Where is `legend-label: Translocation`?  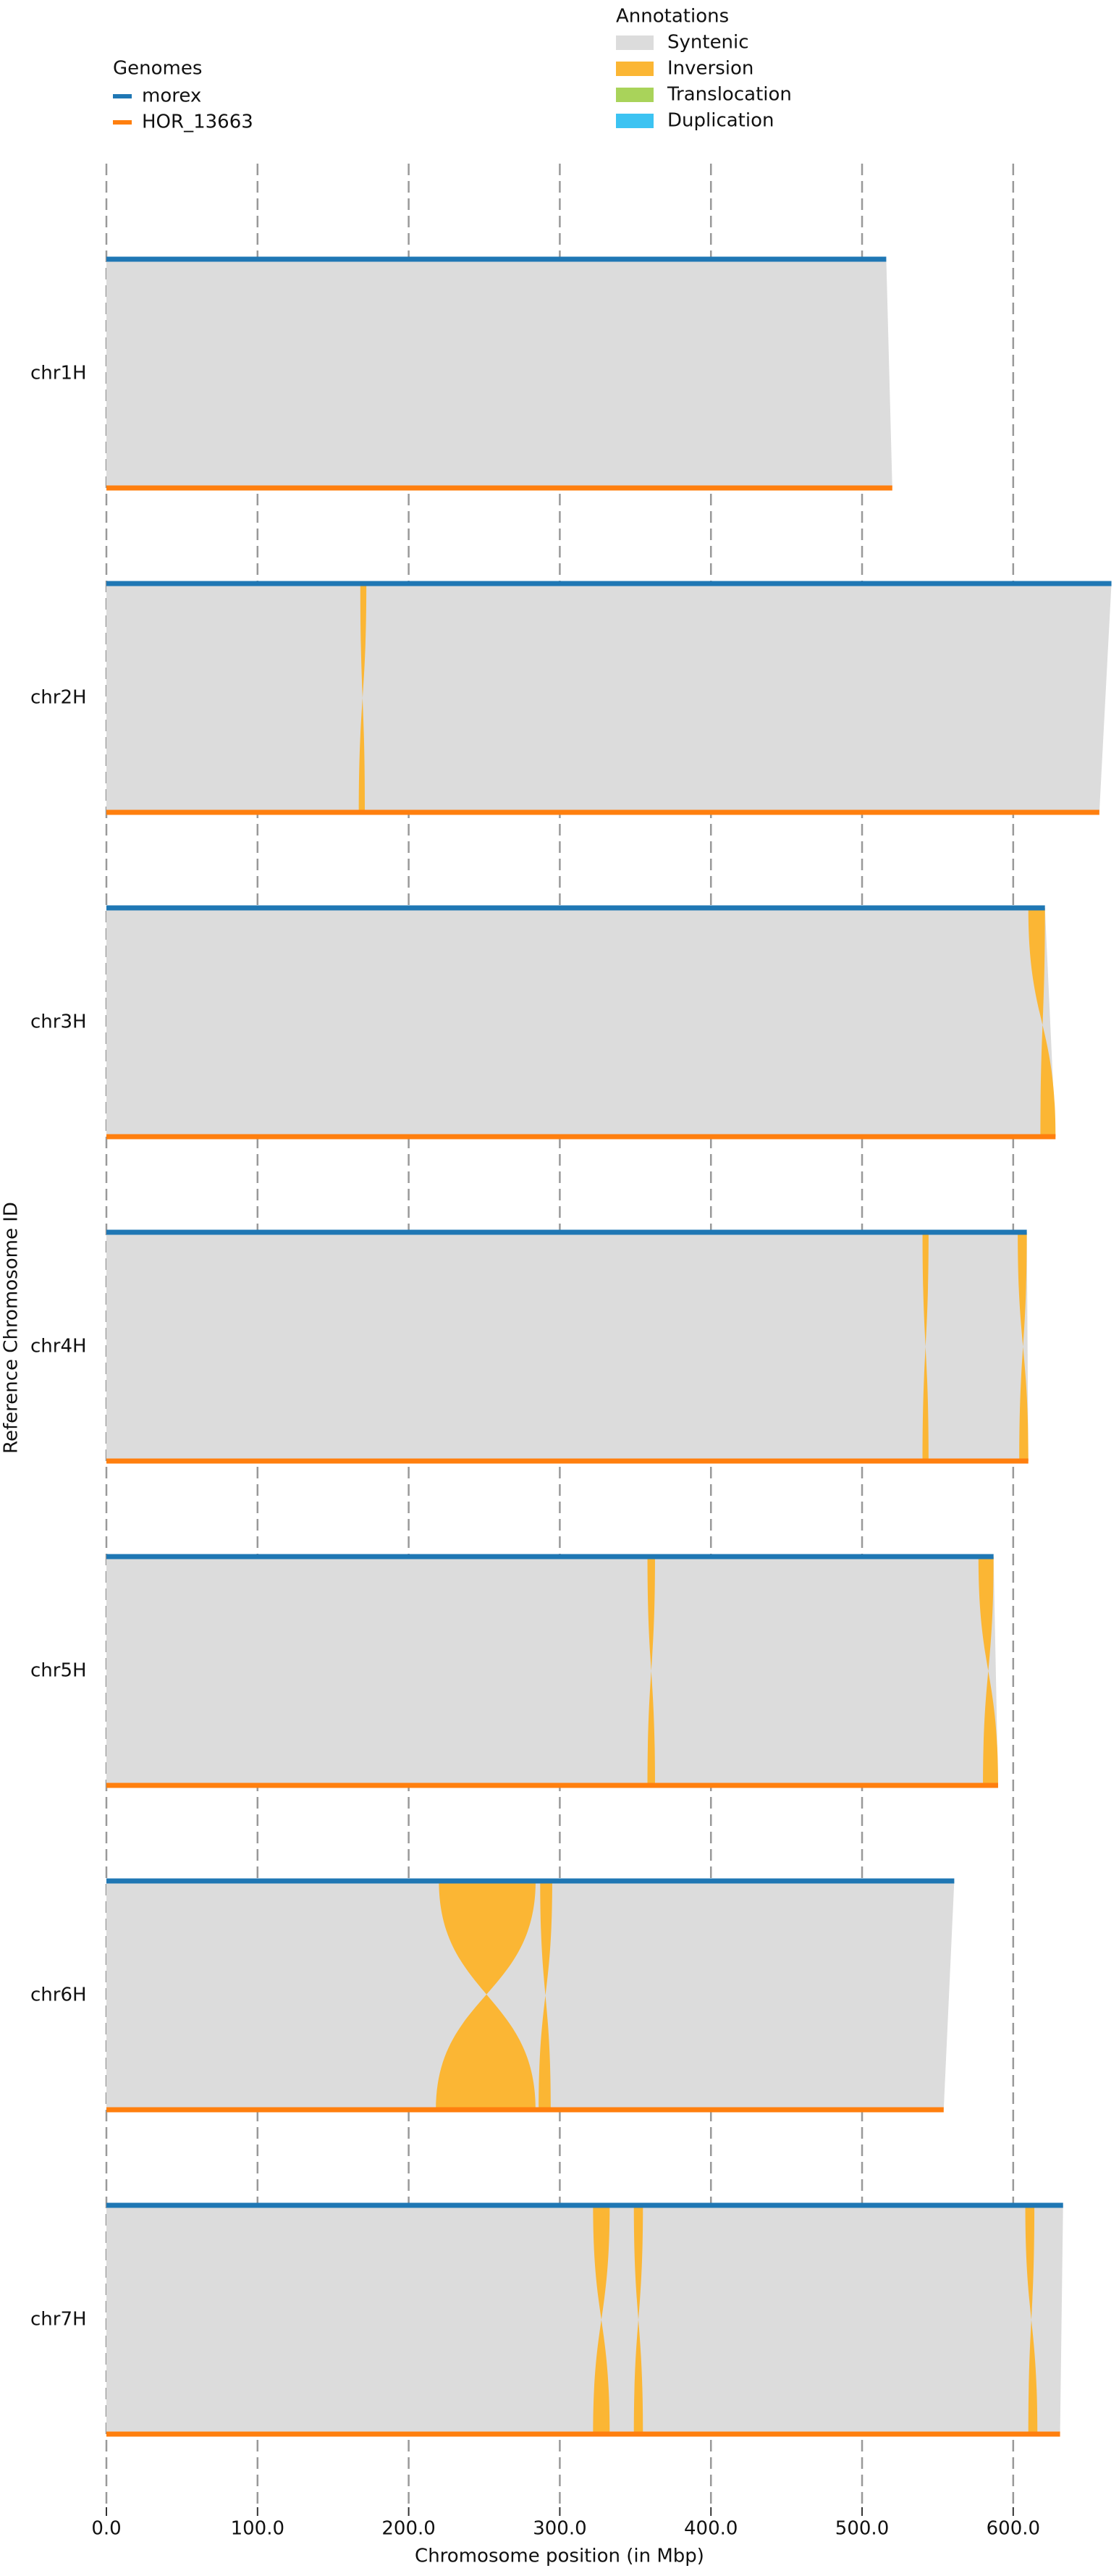
legend-label: Translocation is located at coordinates (729, 95).